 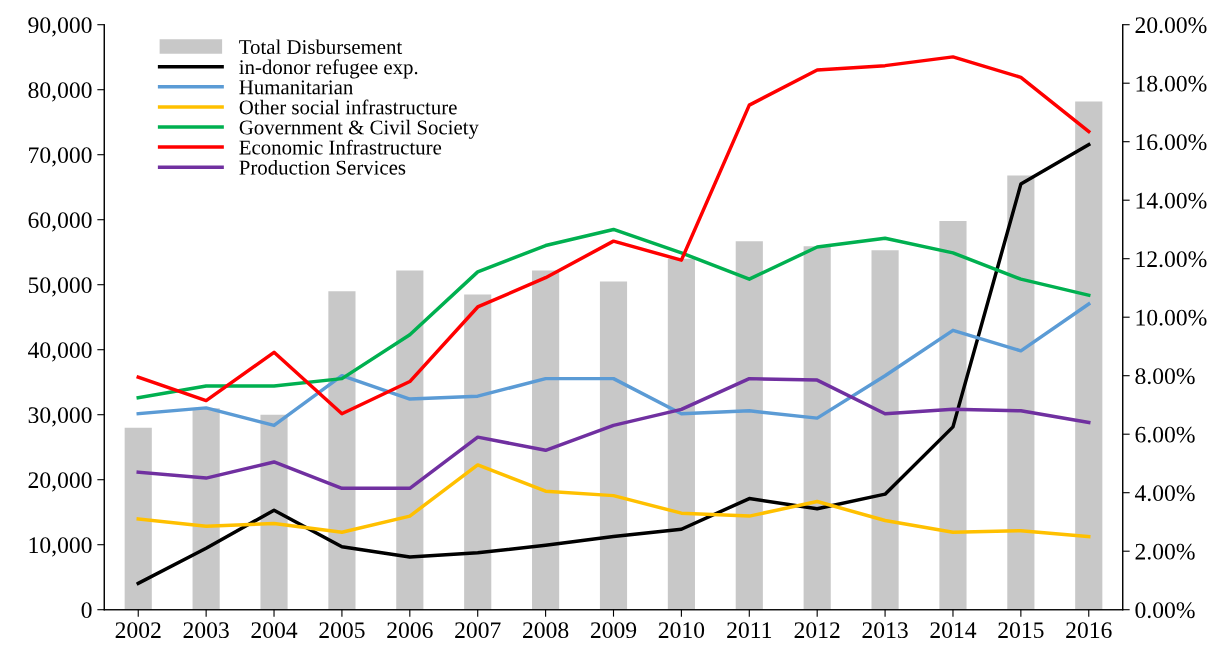 What do you see at coordinates (885, 630) in the screenshot?
I see `x-tick-label: 2013` at bounding box center [885, 630].